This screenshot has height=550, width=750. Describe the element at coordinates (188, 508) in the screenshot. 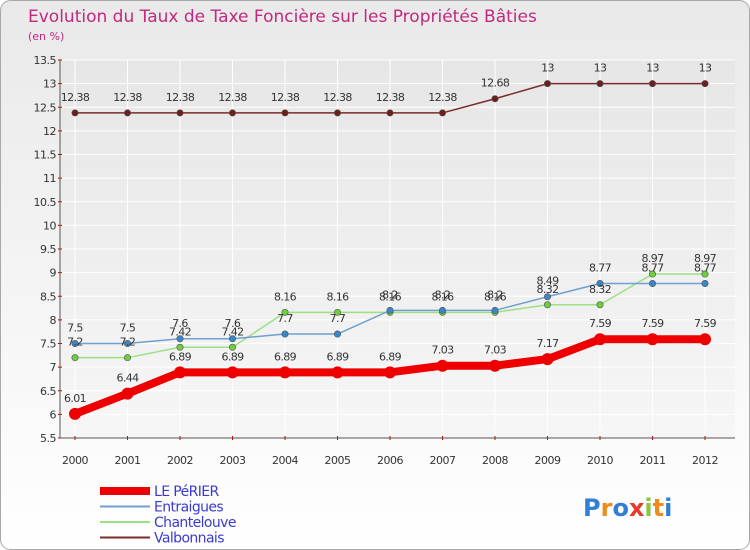

I see `legend-label: Entraigues` at that location.